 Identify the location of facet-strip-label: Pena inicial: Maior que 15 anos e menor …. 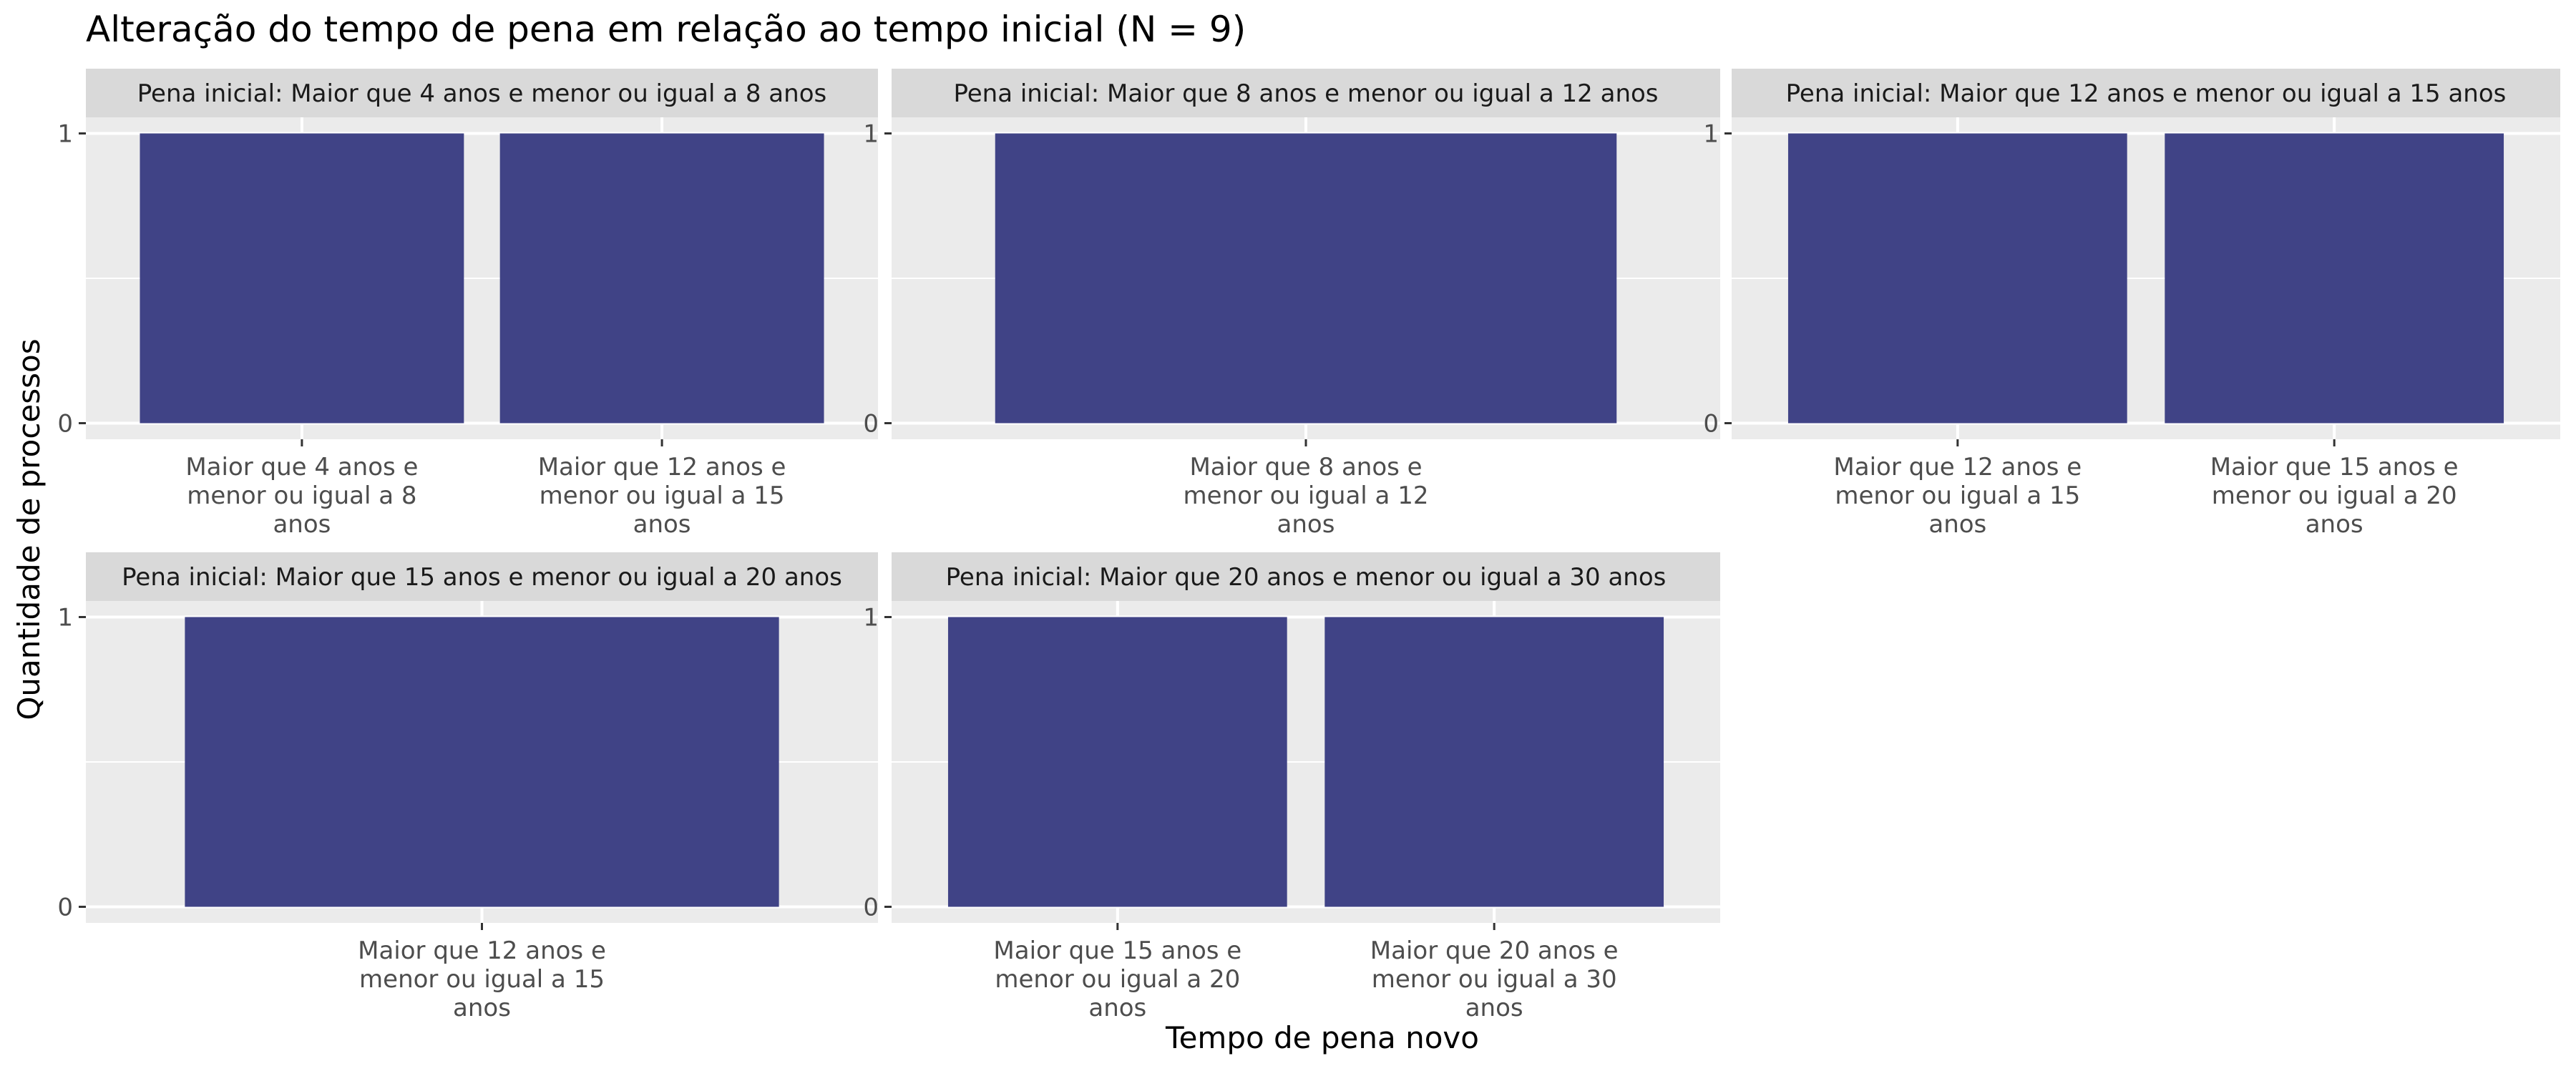
(482, 578).